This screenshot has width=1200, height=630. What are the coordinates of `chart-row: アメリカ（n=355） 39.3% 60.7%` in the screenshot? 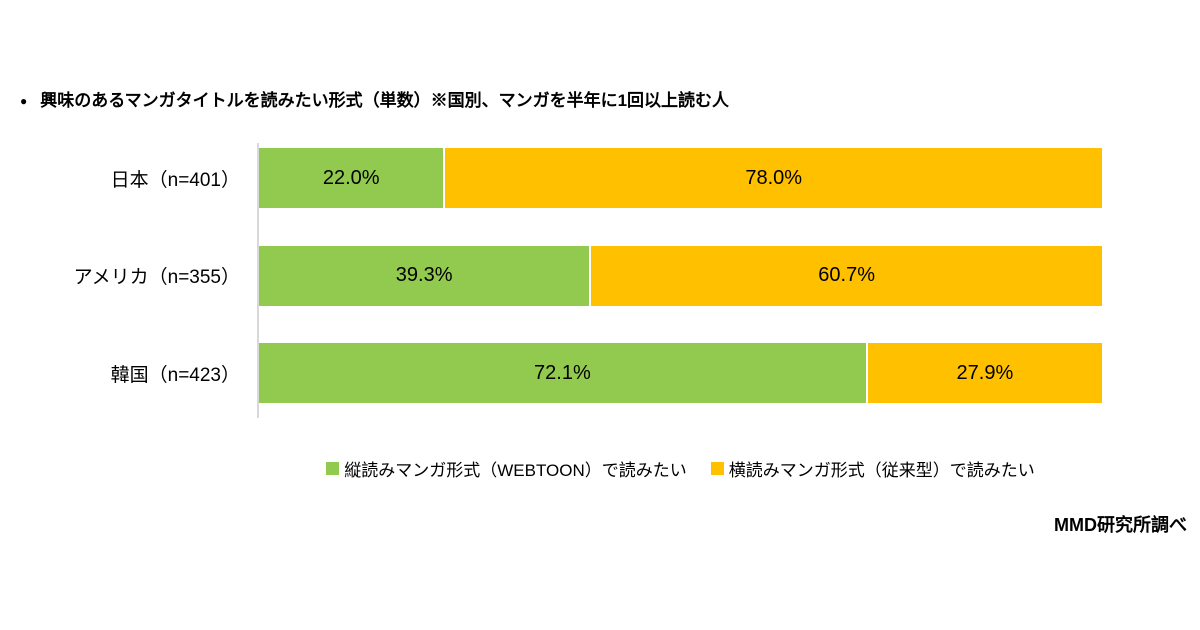 It's located at (551, 275).